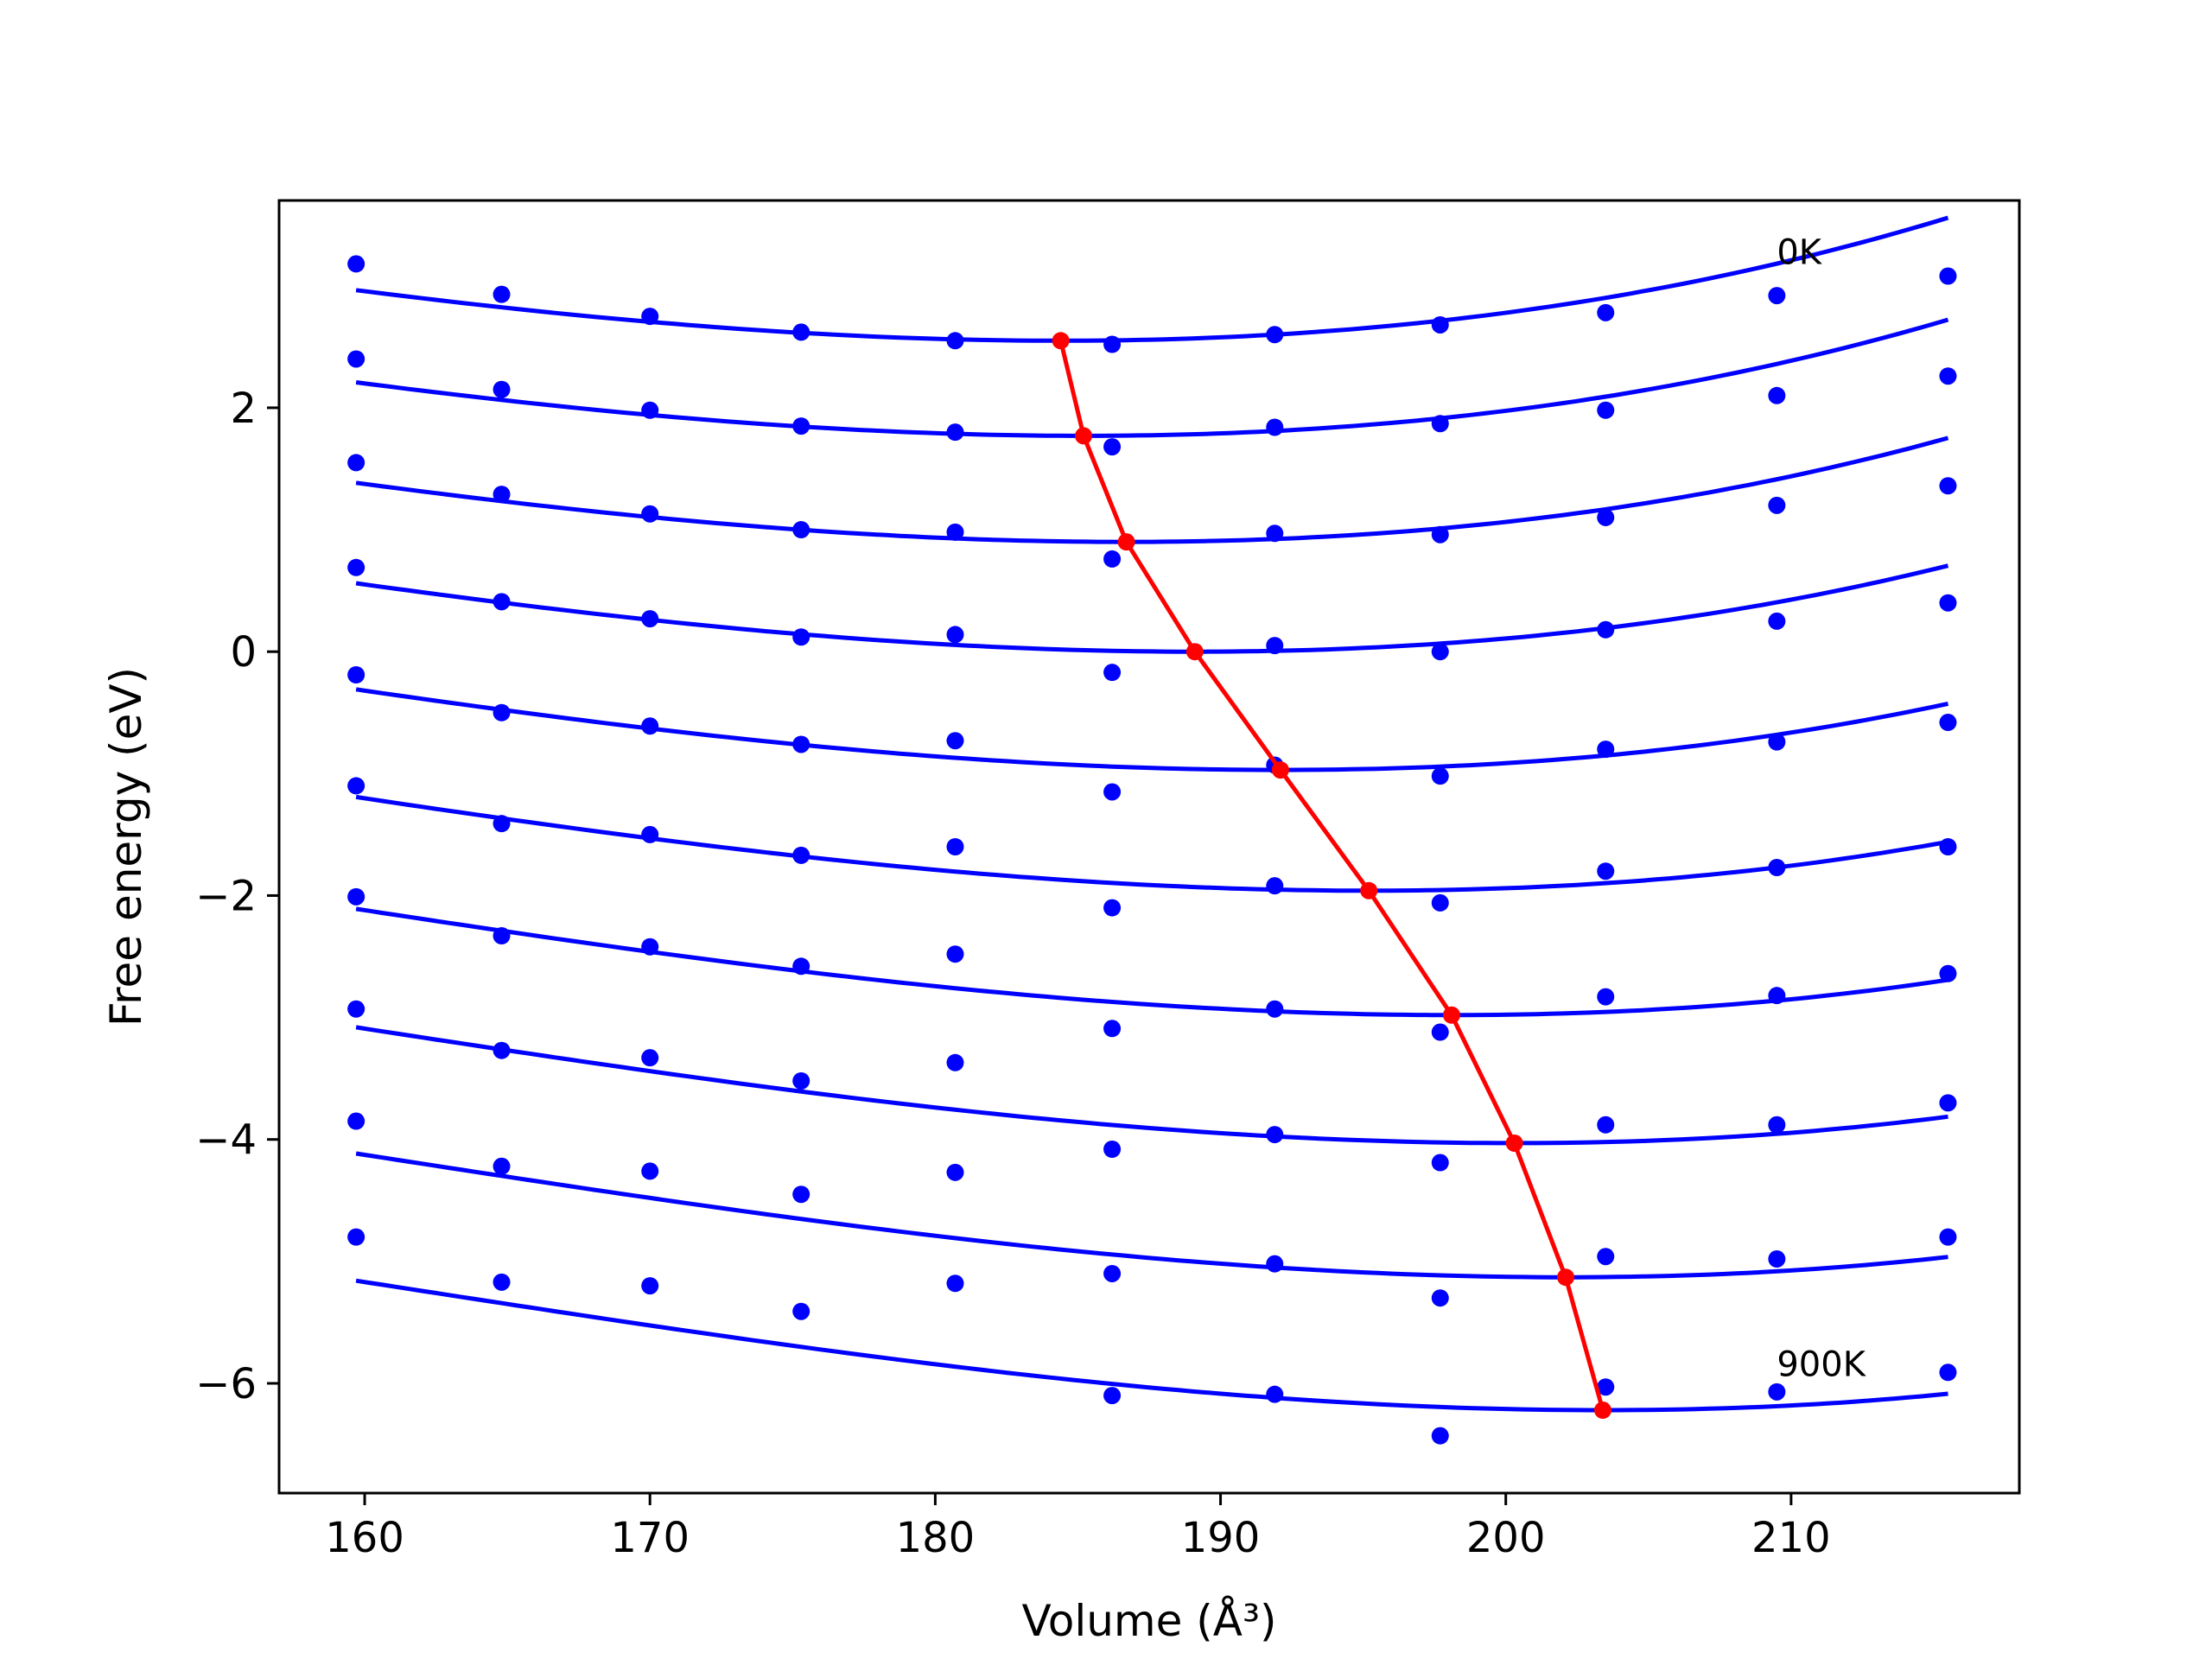 This screenshot has width=2212, height=1659. What do you see at coordinates (1148, 1621) in the screenshot?
I see `x-axis-label: Volume (Å³)` at bounding box center [1148, 1621].